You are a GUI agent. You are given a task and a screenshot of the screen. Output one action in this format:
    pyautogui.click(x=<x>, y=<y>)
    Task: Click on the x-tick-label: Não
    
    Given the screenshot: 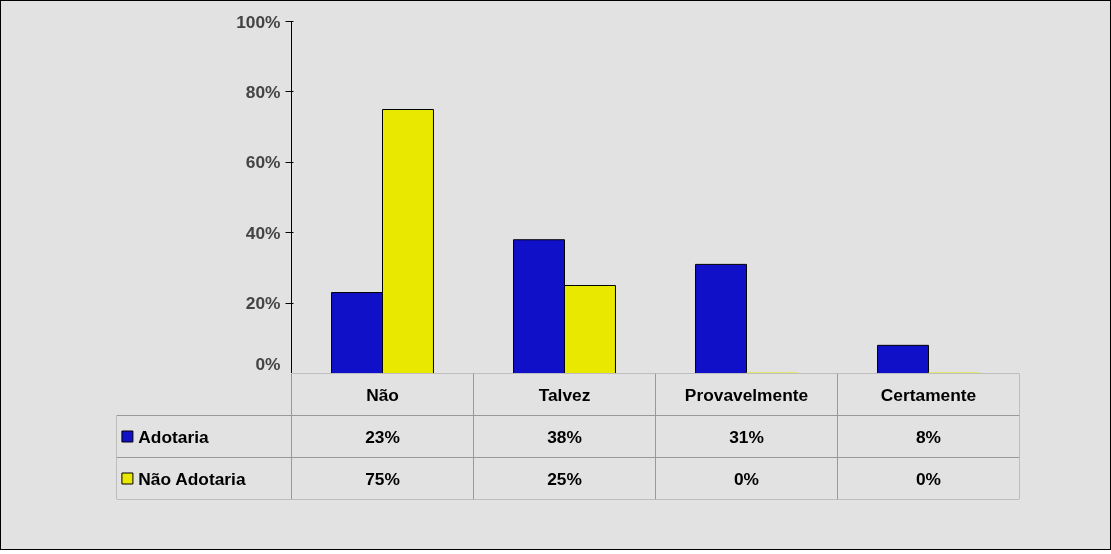 What is the action you would take?
    pyautogui.click(x=382, y=394)
    